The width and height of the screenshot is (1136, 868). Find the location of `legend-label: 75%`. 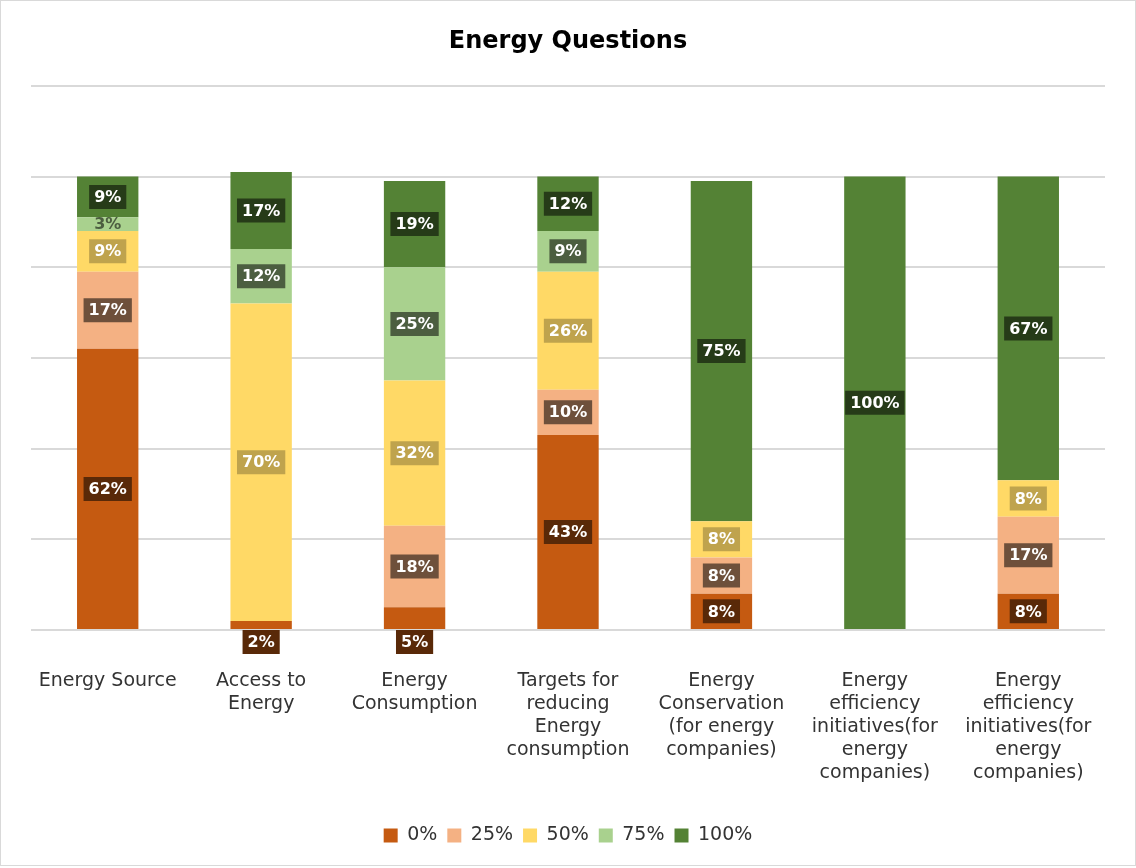

legend-label: 75% is located at coordinates (643, 833).